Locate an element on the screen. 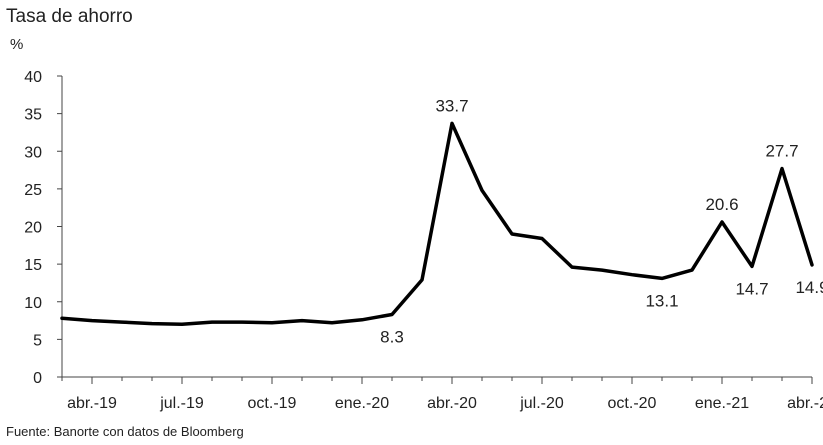 This screenshot has height=445, width=823. y-tick-label: 15 is located at coordinates (33, 265).